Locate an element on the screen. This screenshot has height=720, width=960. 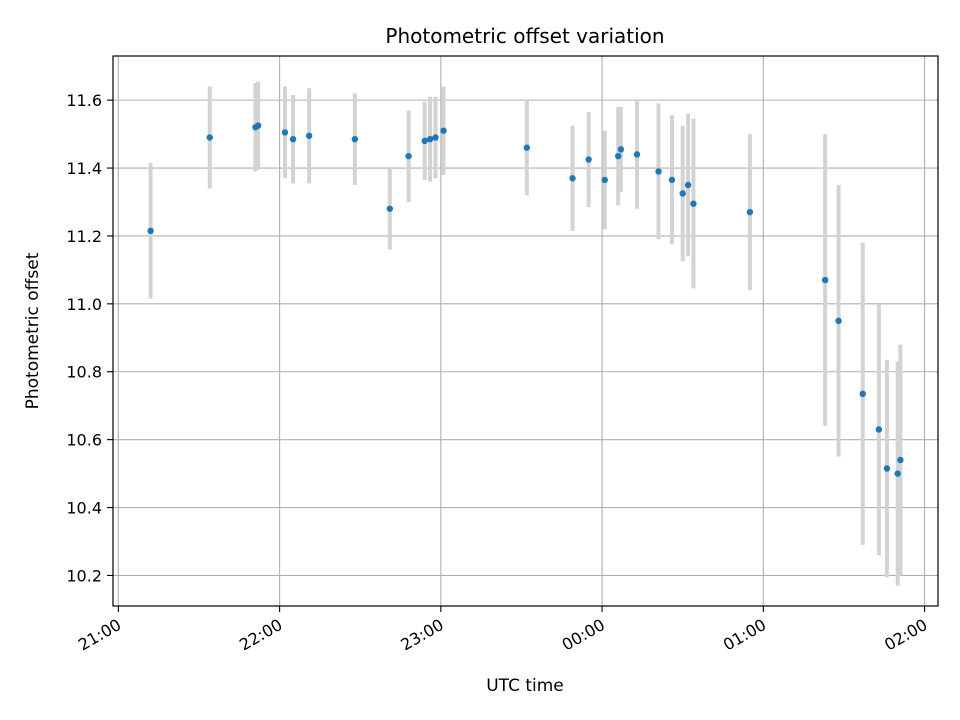
y-axis-ticks: 10.2 10.4 10.6 10.8 11.0 11.2 11.4 11.6 is located at coordinates (89, 338).